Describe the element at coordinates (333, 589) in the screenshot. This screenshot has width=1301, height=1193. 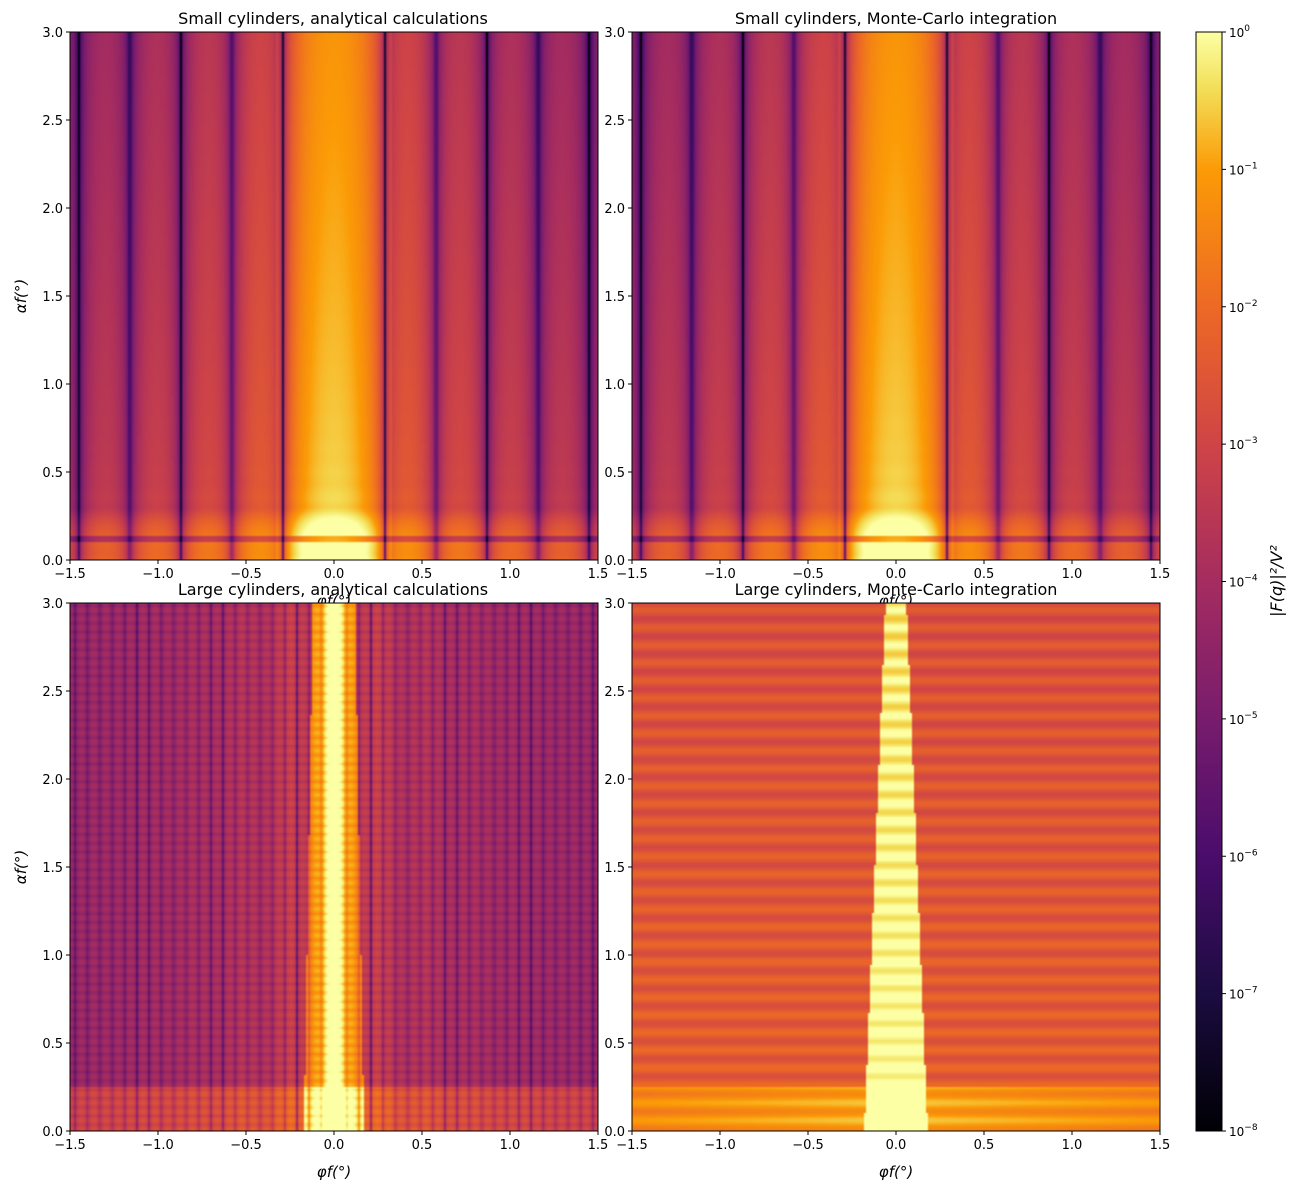
I see `panel-title: Large cylinders, analytical calculations` at that location.